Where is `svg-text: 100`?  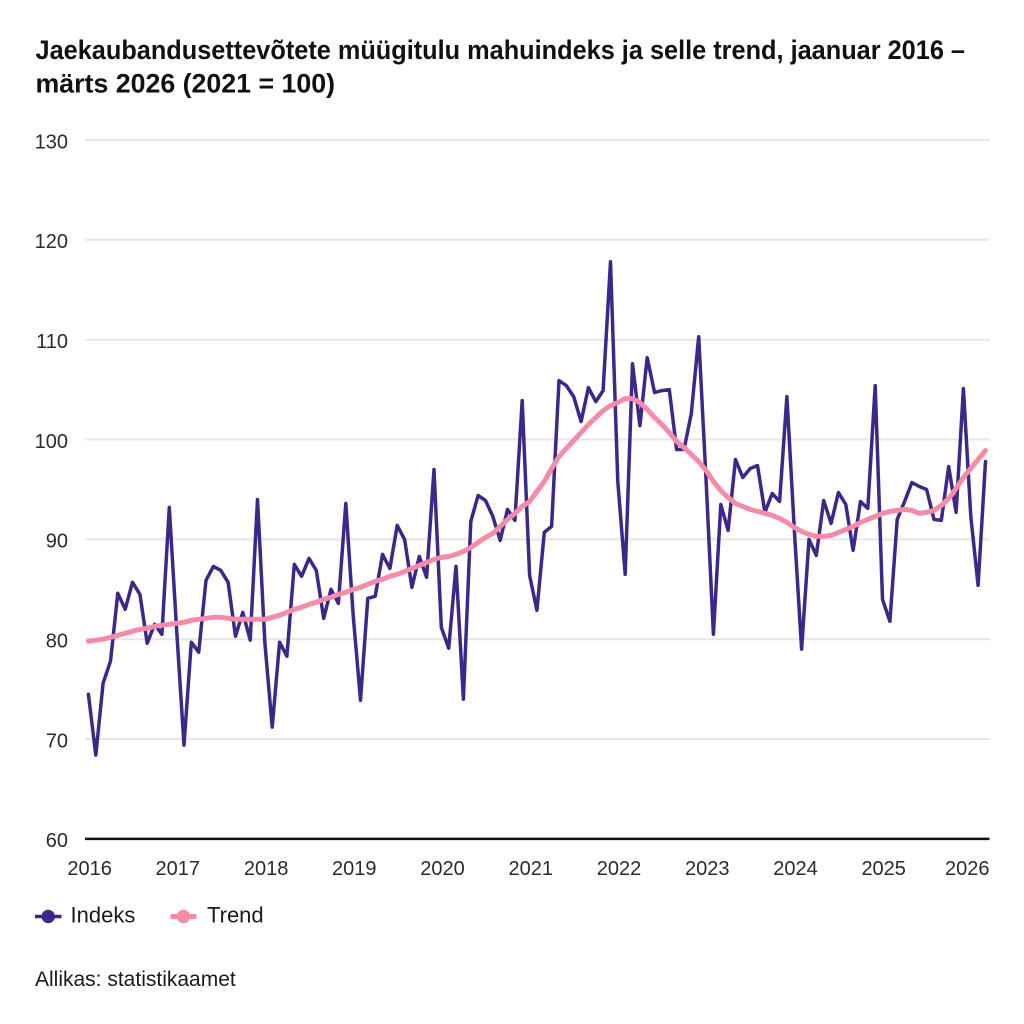 svg-text: 100 is located at coordinates (51, 442).